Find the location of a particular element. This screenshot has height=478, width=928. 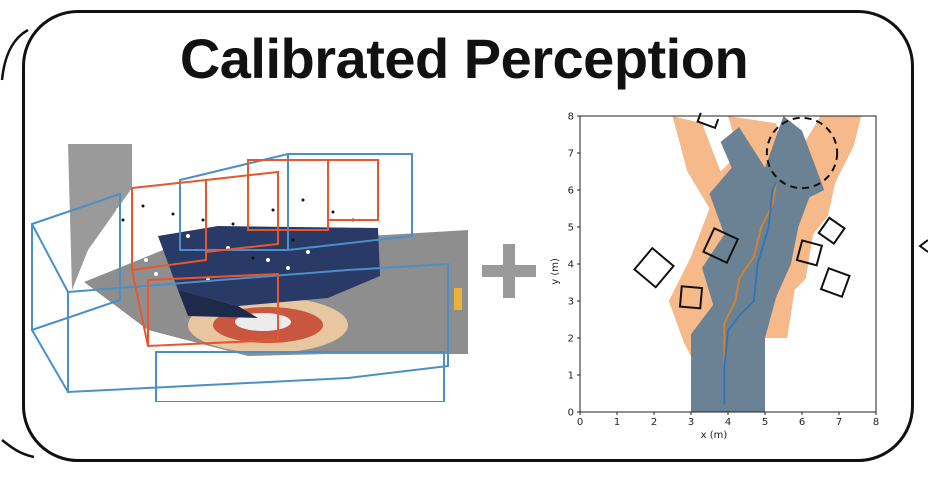

y-tick-label: 4 is located at coordinates (571, 265).